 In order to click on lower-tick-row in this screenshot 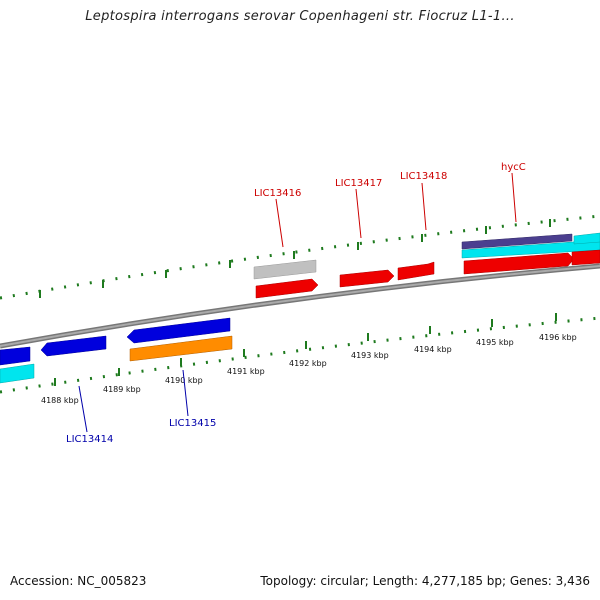, I will do `click(300, 355)`.